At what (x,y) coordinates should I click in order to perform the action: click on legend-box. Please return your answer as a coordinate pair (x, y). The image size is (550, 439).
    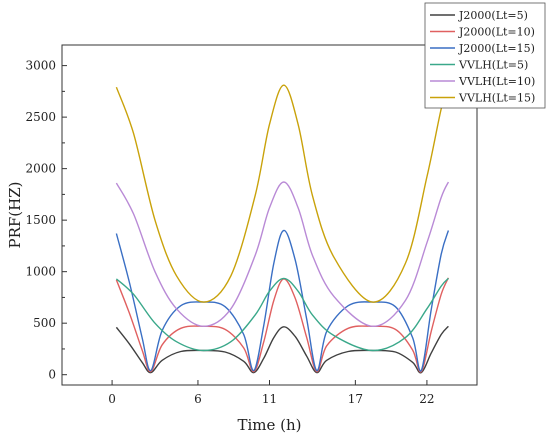
    Looking at the image, I should click on (485, 55).